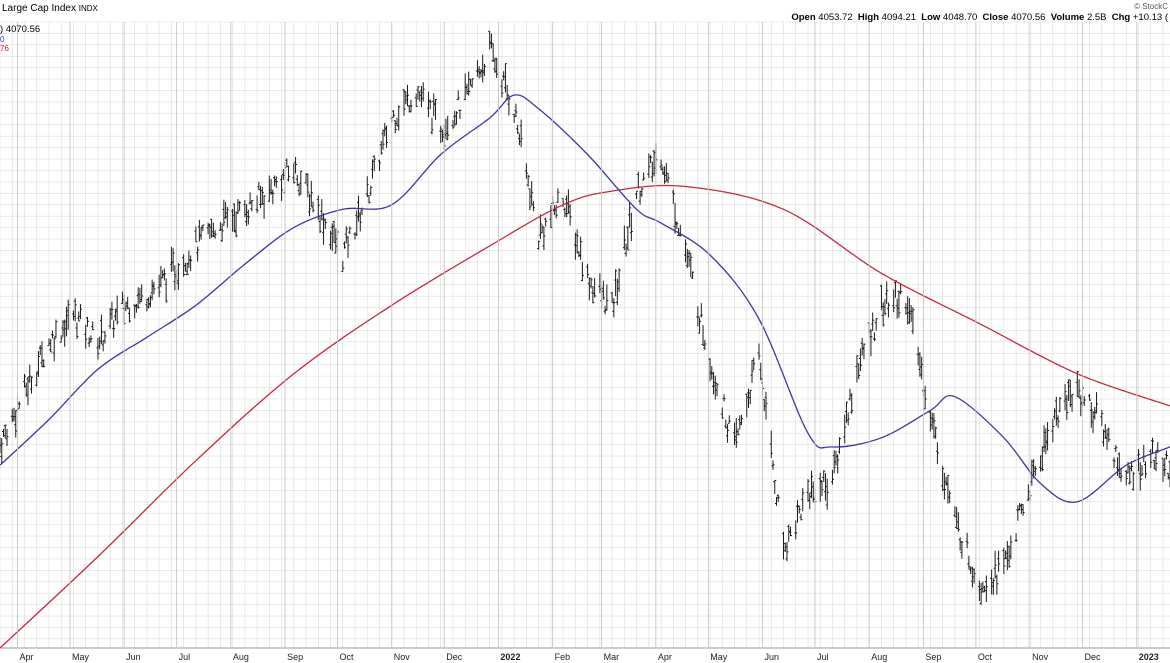  Describe the element at coordinates (612, 657) in the screenshot. I see `x-tick-label: Mar` at that location.